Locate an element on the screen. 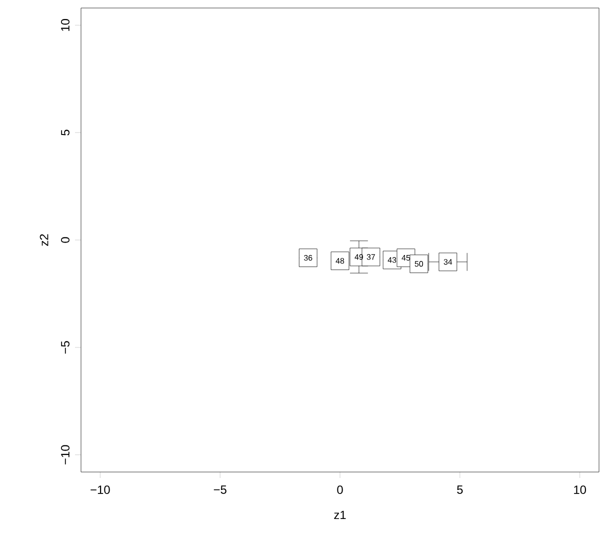 The height and width of the screenshot is (547, 606). x-tick-label: 0 is located at coordinates (340, 490).